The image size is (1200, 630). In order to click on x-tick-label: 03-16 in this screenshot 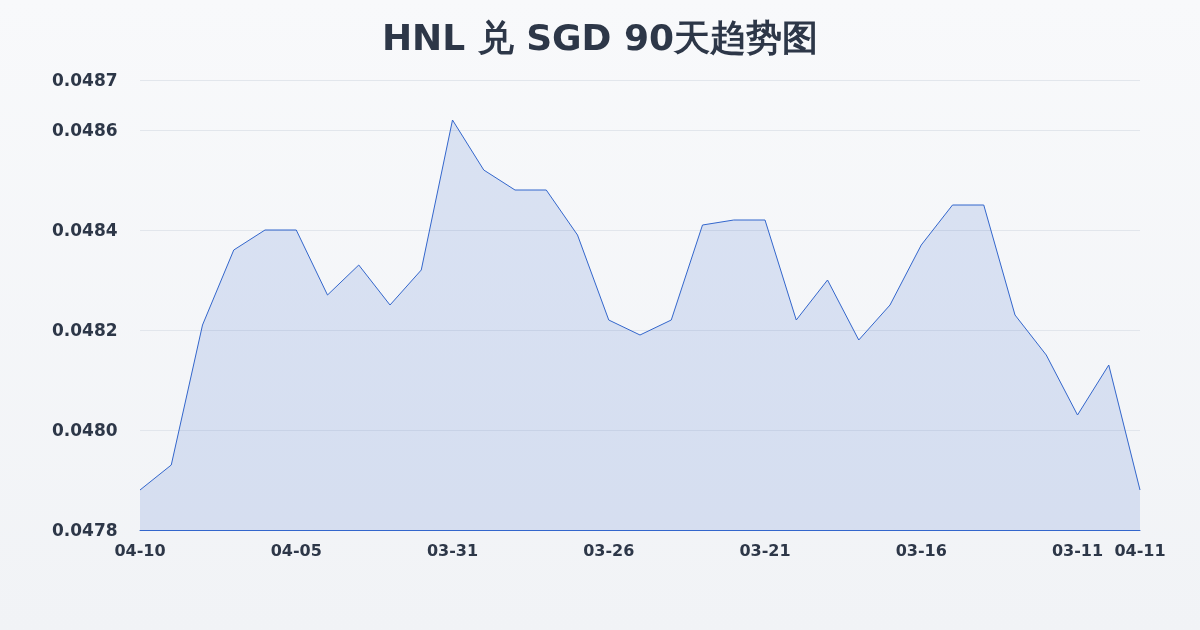, I will do `click(921, 550)`.